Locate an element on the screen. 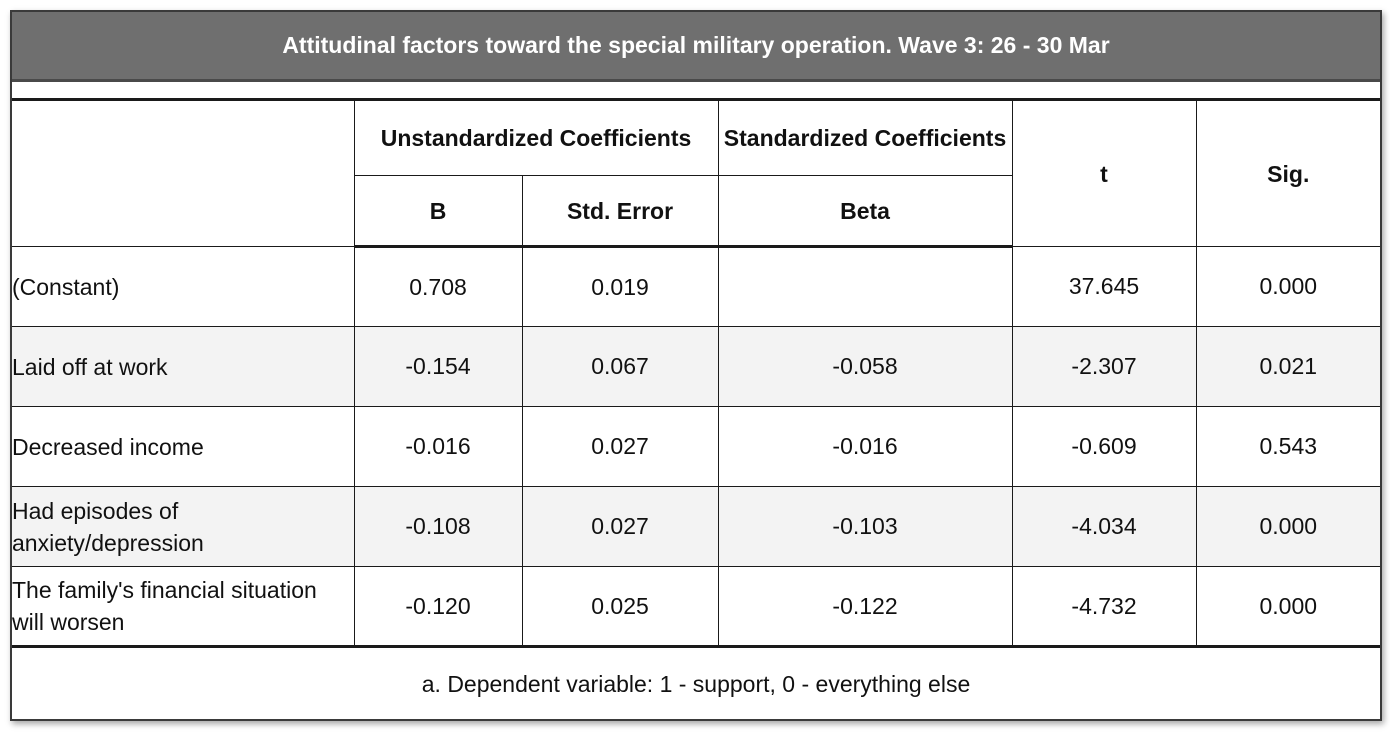 This screenshot has height=732, width=1390. cell-b: -0.120 is located at coordinates (438, 607).